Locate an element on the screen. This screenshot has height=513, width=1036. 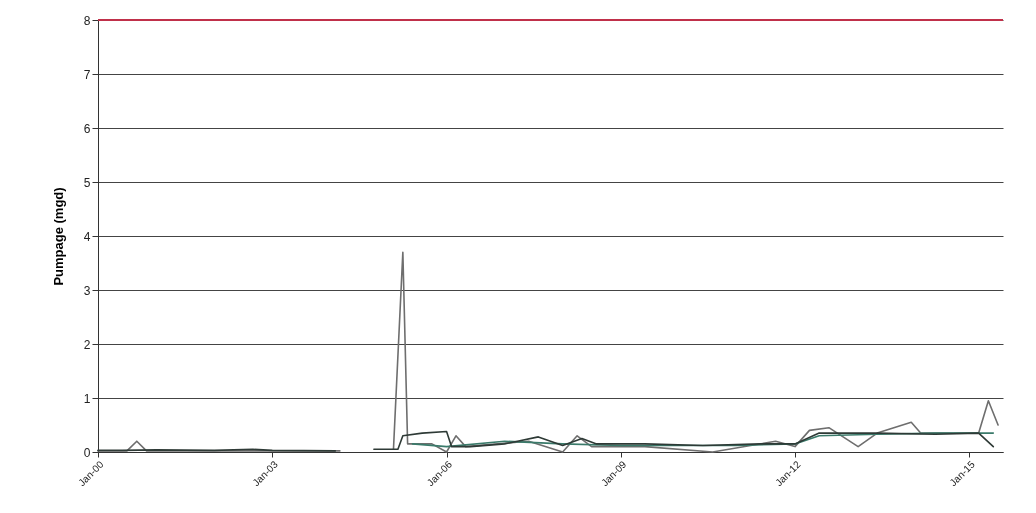
y-tick-label: 6 is located at coordinates (87, 128).